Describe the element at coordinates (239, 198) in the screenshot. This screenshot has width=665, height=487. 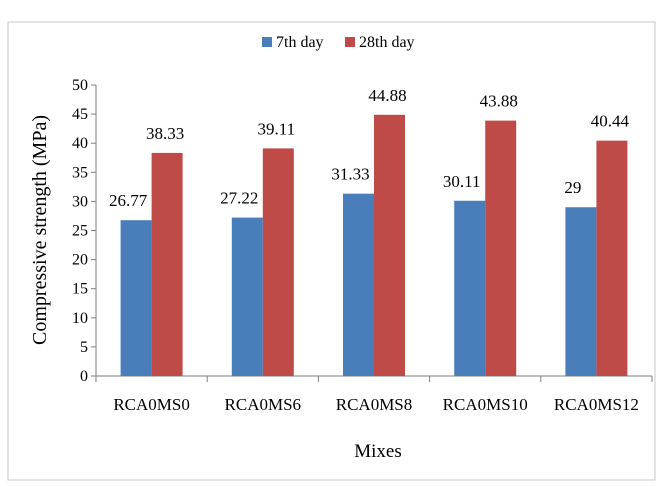
I see `data-label: 27.22` at that location.